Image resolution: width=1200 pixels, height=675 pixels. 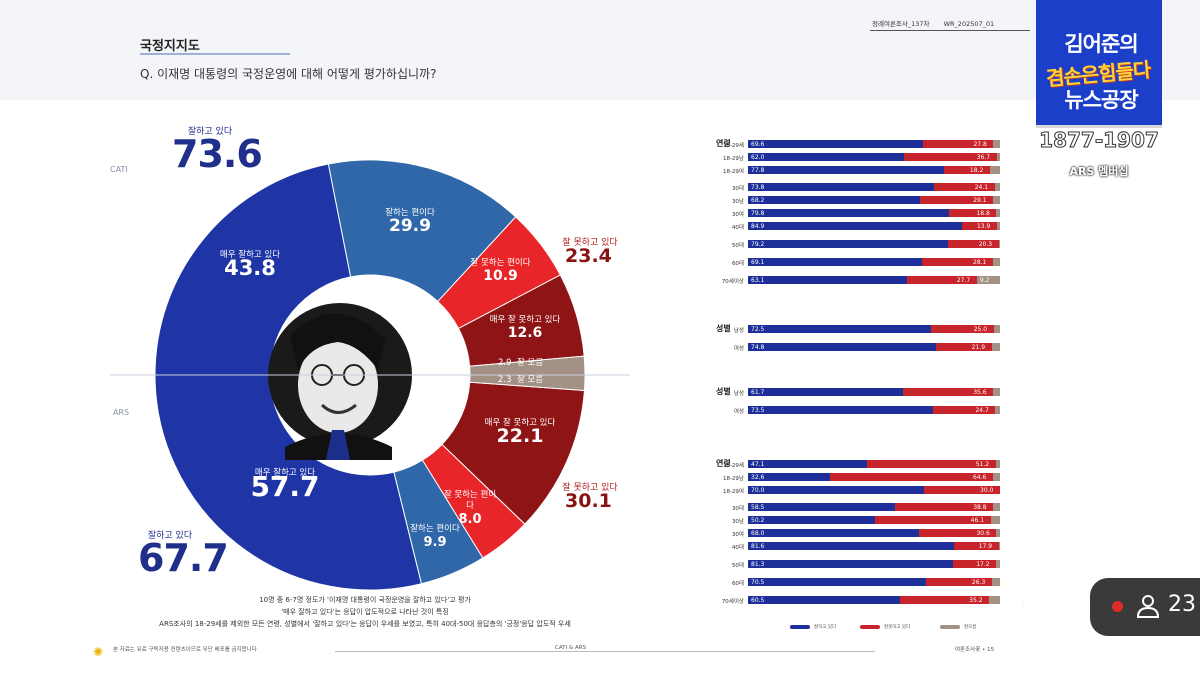 I want to click on bar-value-bad-0-9: 27.7, so click(x=963, y=280).